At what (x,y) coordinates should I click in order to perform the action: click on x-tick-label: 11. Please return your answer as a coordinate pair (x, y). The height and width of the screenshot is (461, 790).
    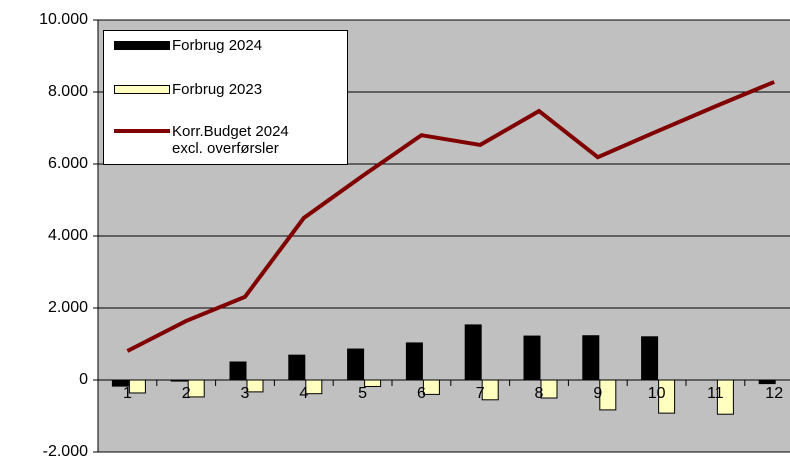
    Looking at the image, I should click on (715, 393).